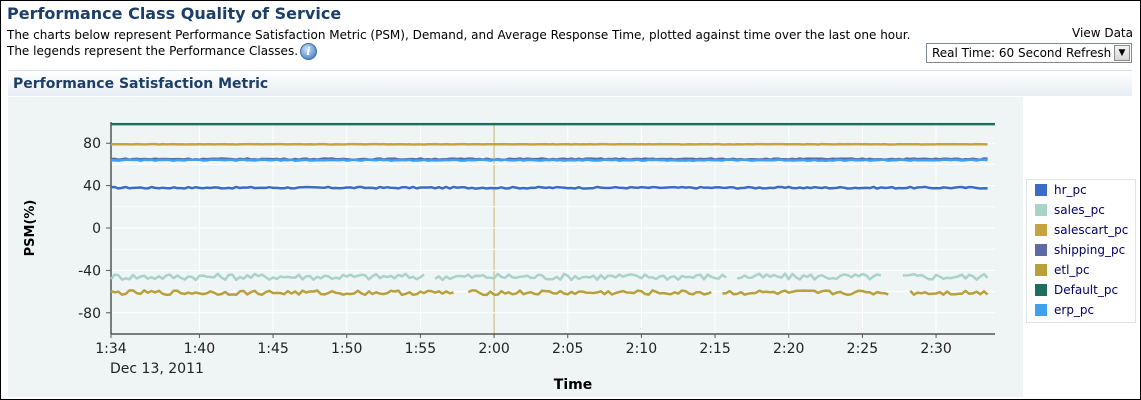 This screenshot has width=1141, height=400. I want to click on legend-item-shipping_pc: shipping_pc, so click(1080, 251).